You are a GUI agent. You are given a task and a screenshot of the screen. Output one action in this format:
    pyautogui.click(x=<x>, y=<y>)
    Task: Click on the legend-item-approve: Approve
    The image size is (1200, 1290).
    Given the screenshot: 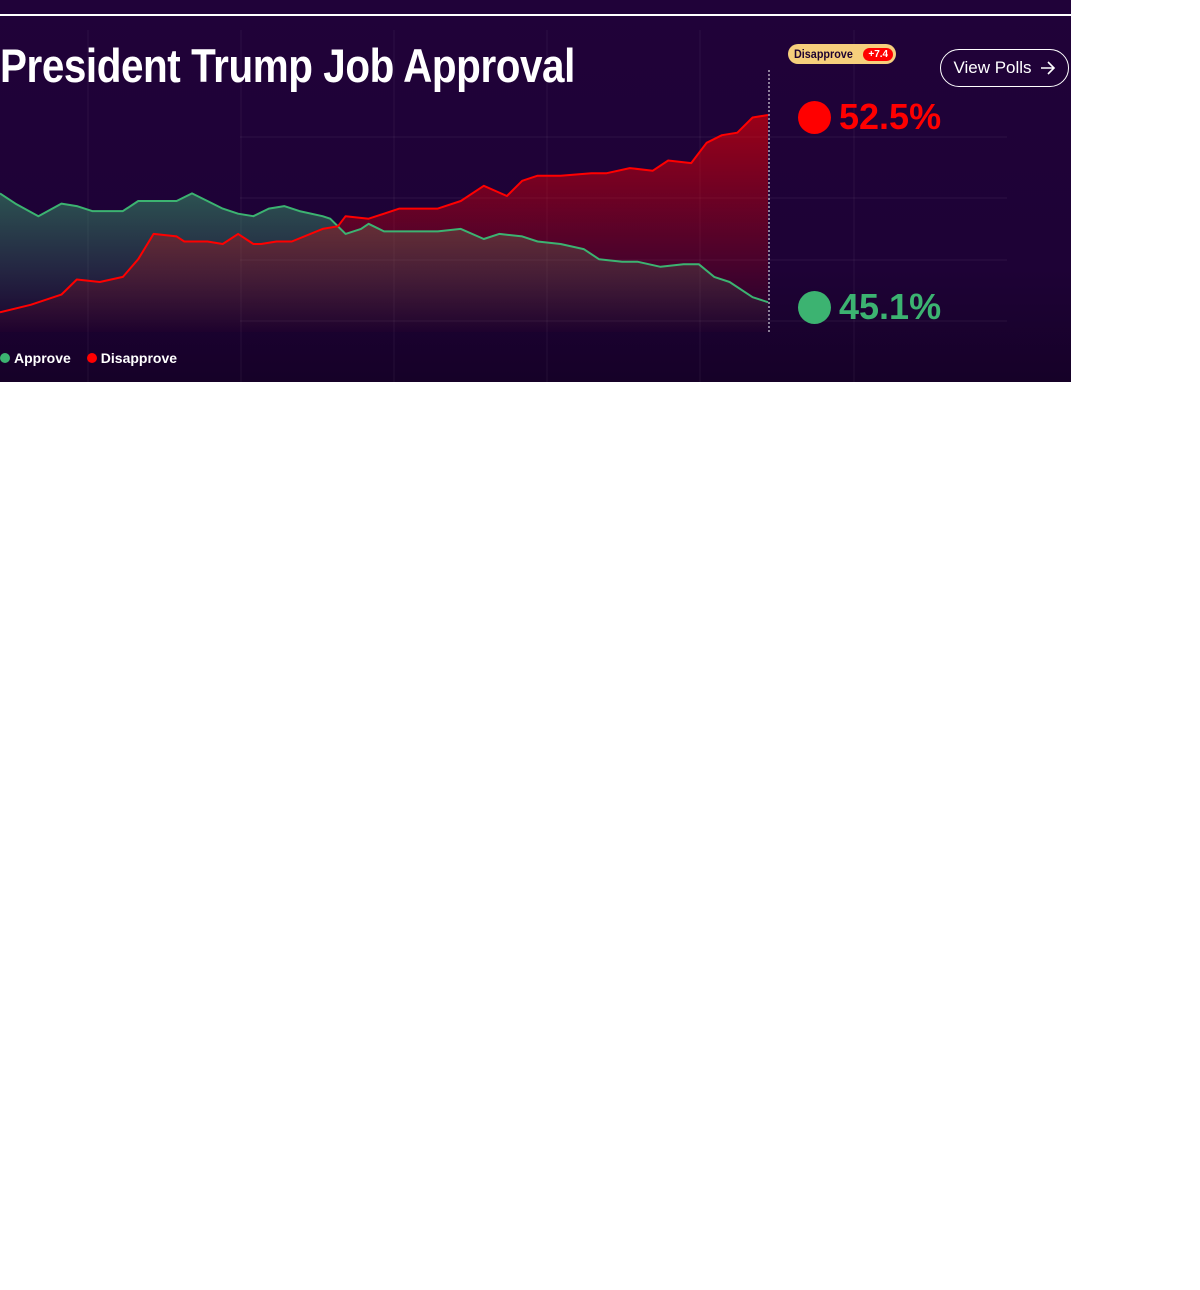 What is the action you would take?
    pyautogui.click(x=35, y=358)
    